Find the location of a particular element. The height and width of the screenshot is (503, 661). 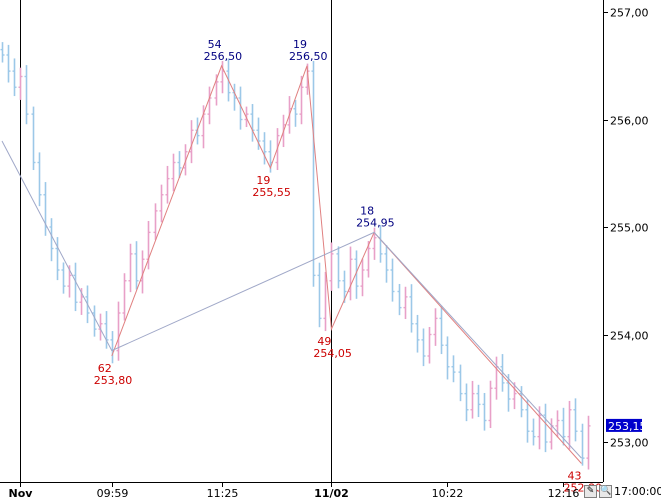

x-tick-label: 11:25 is located at coordinates (223, 493).